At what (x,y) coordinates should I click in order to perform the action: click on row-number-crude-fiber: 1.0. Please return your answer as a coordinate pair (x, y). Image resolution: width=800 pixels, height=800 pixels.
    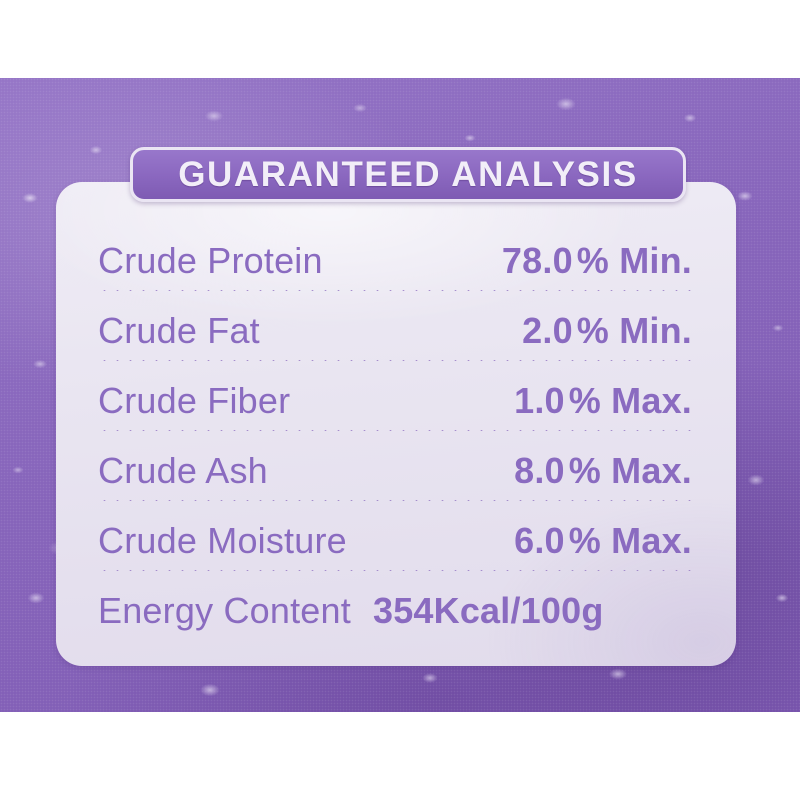
    Looking at the image, I should click on (539, 400).